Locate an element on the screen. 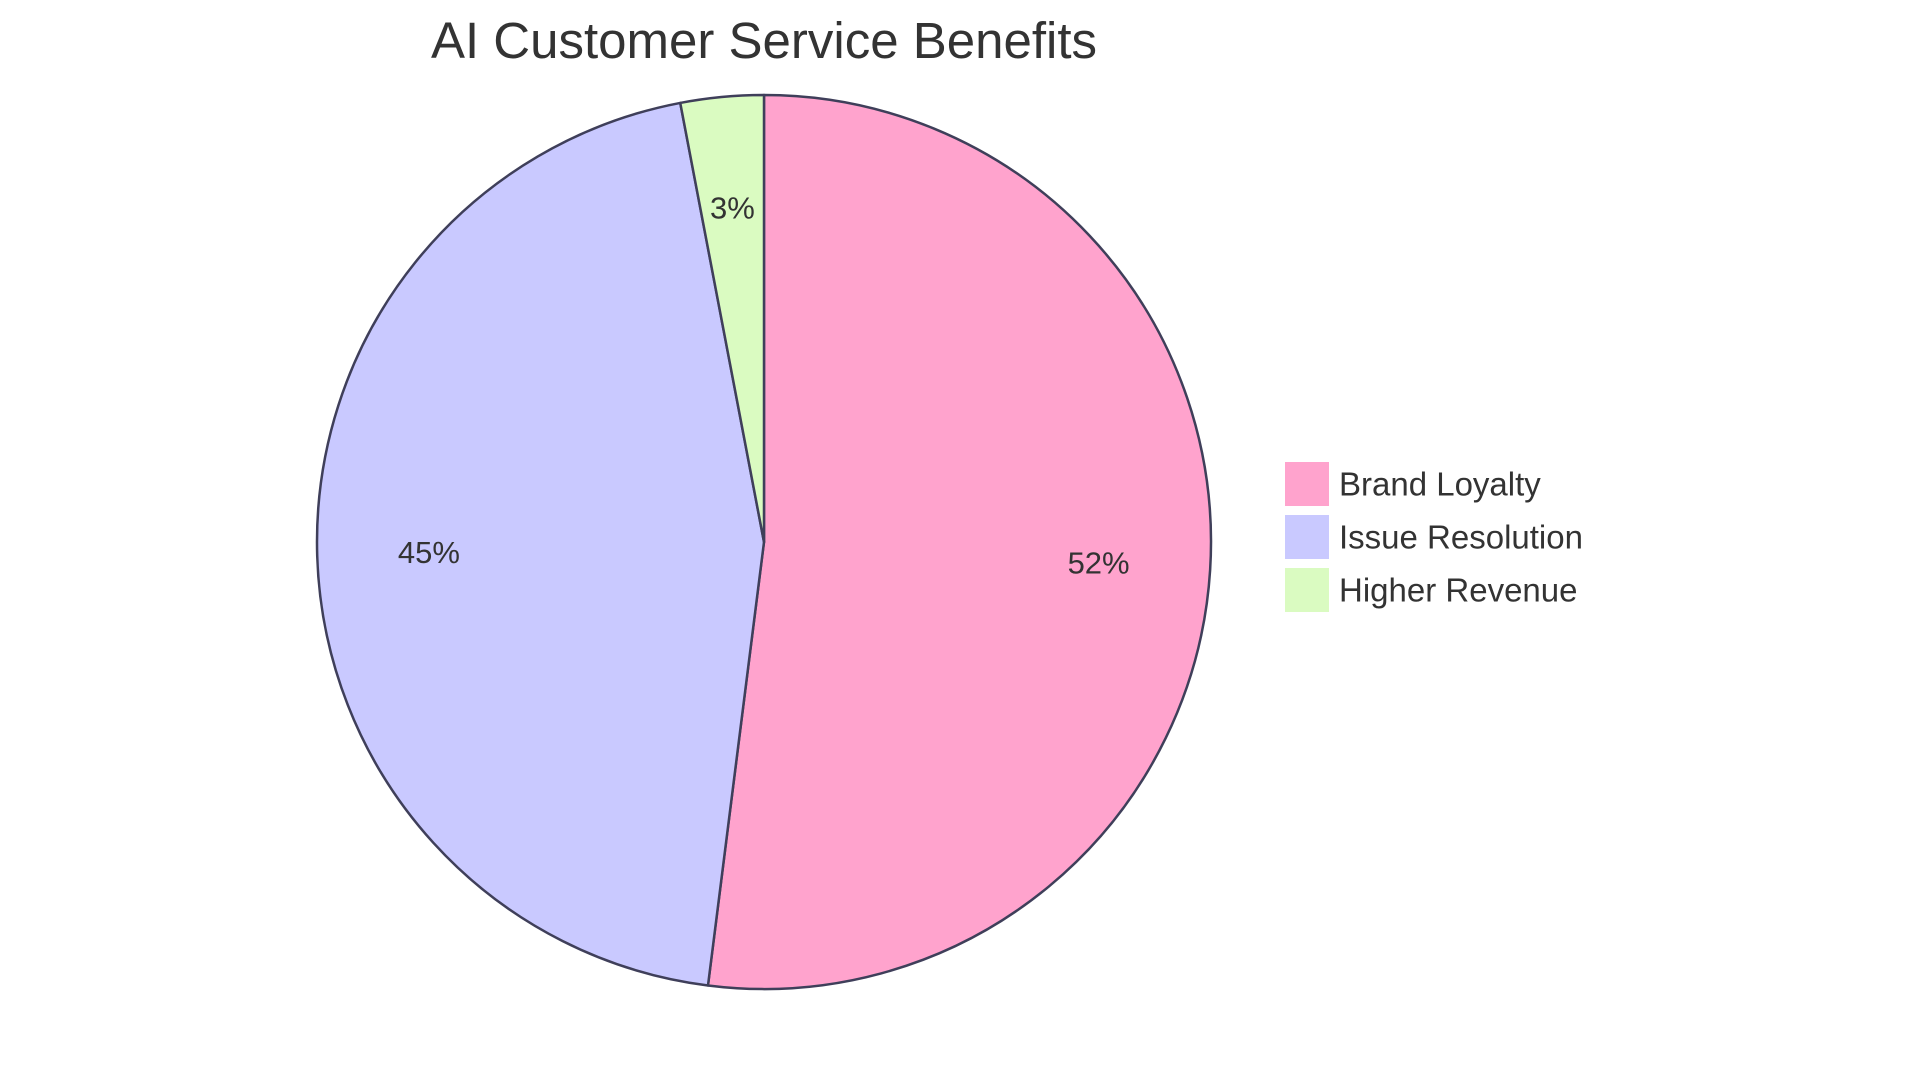 Image resolution: width=1920 pixels, height=1083 pixels. chart-title: AI Customer Service Benefits is located at coordinates (764, 40).